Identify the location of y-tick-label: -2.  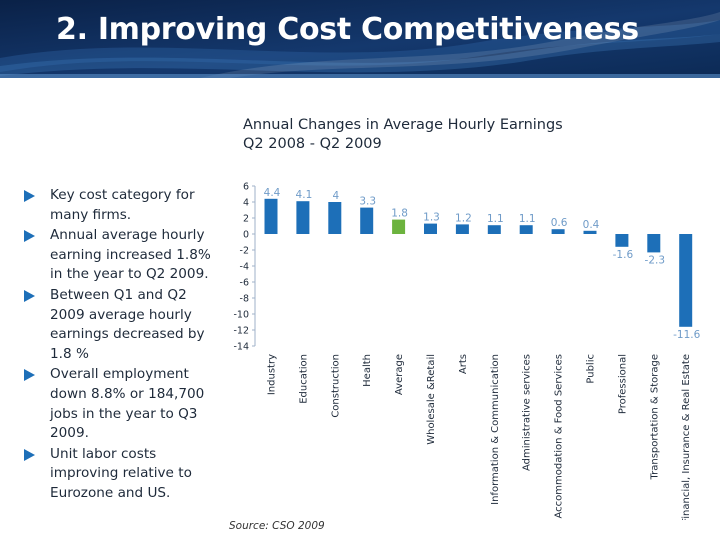
(244, 251).